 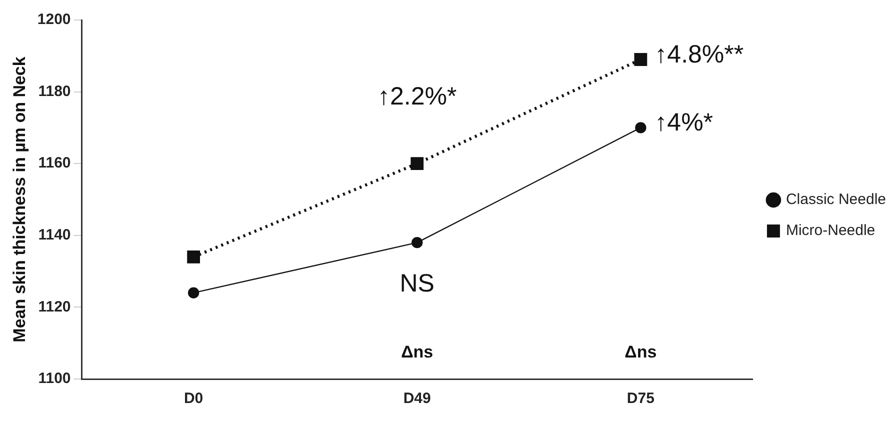 I want to click on x-tick-label: D75, so click(x=640, y=399).